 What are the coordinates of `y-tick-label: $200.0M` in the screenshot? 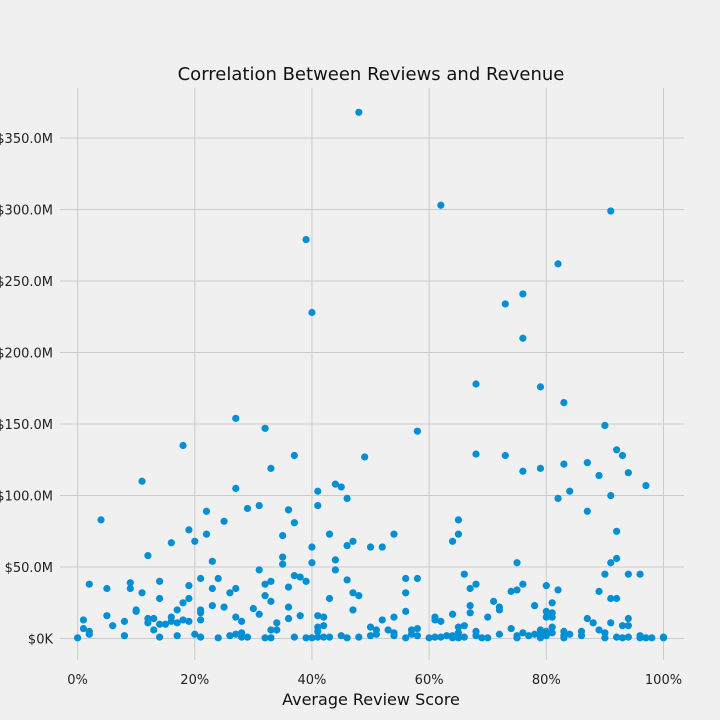 It's located at (26, 354).